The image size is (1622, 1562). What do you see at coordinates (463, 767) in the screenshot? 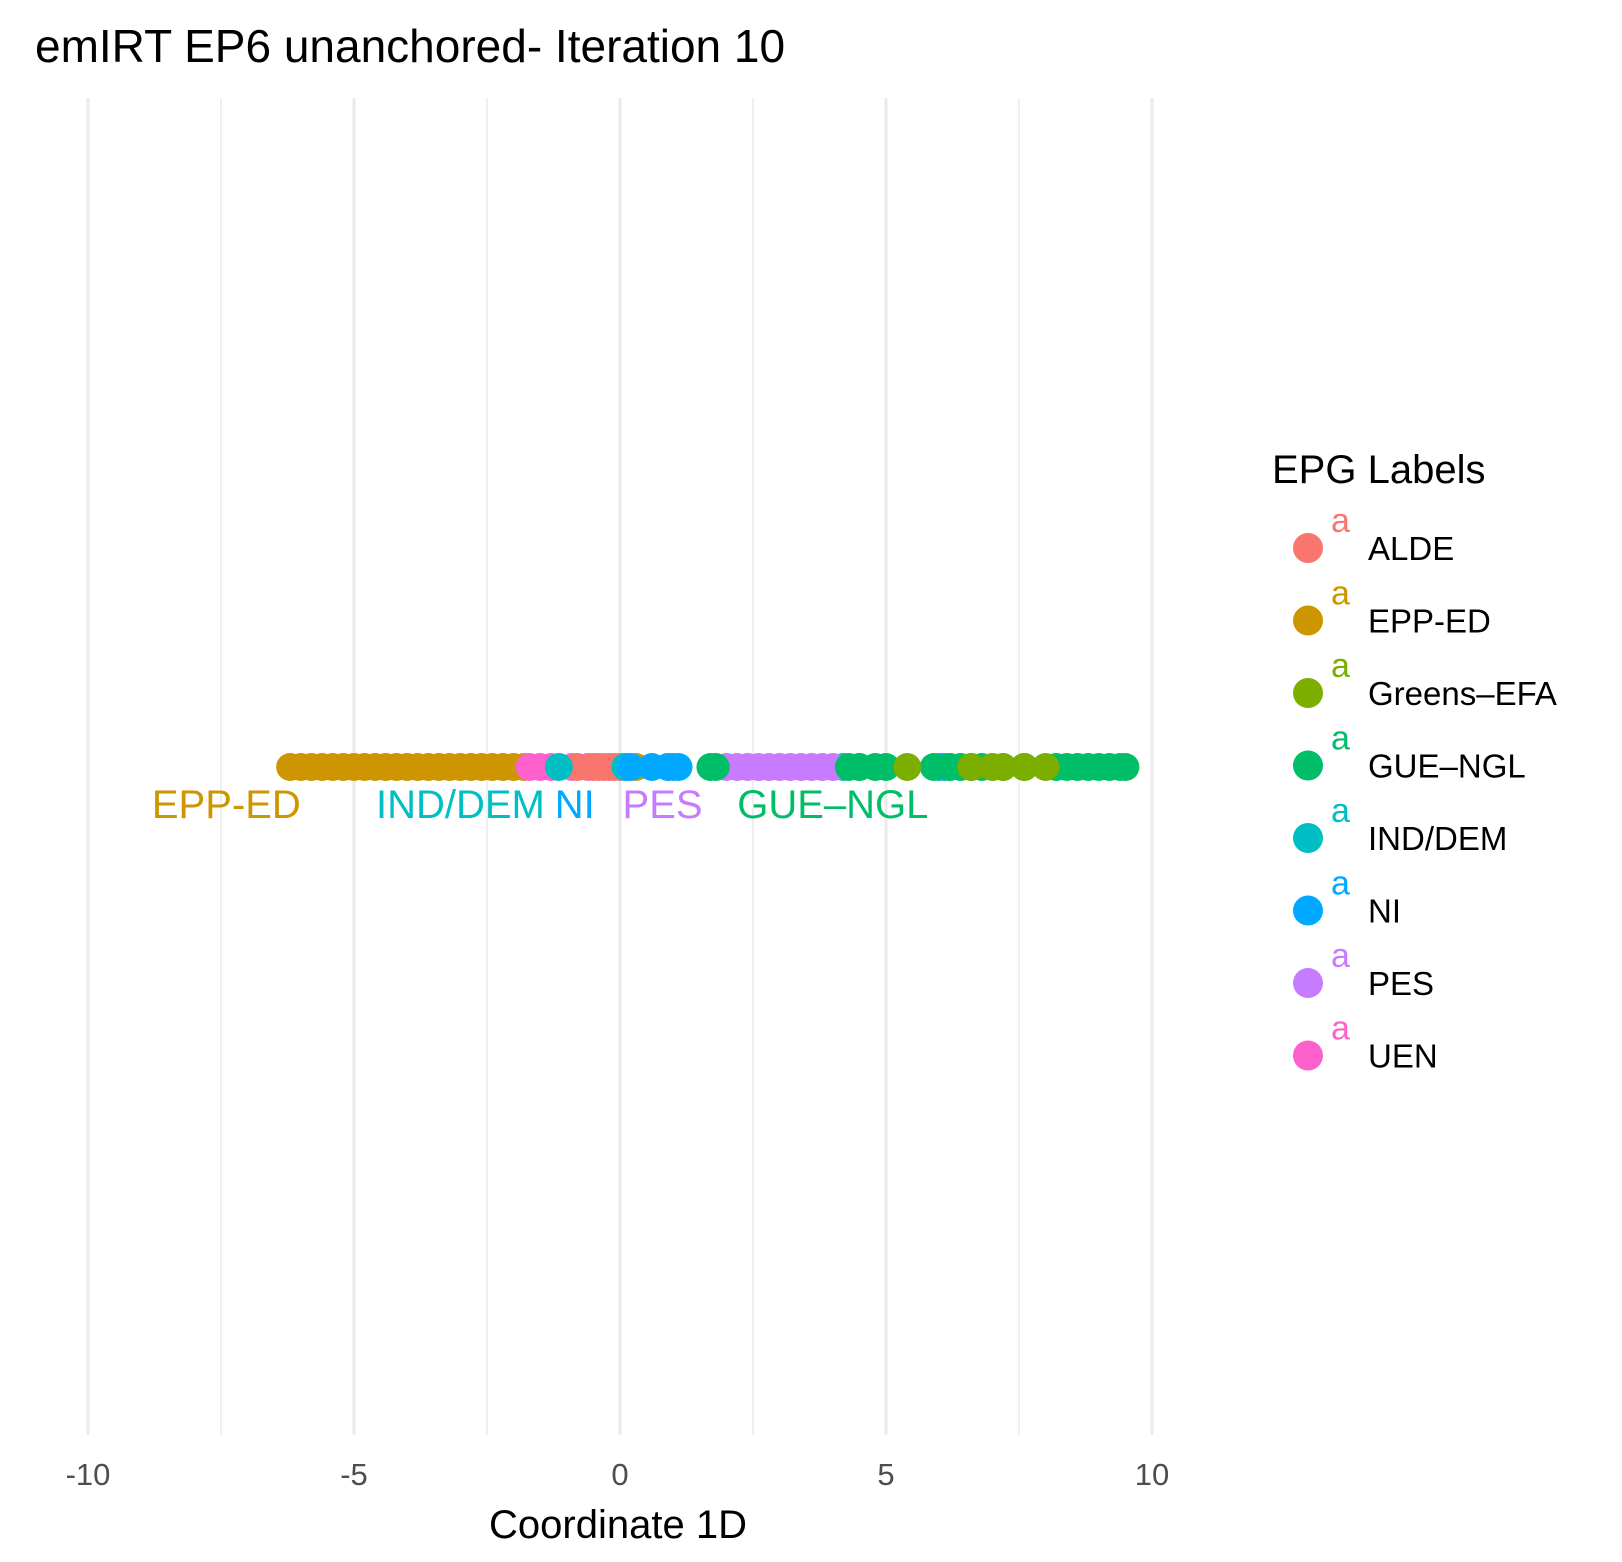
I see `series-EPP-ED` at bounding box center [463, 767].